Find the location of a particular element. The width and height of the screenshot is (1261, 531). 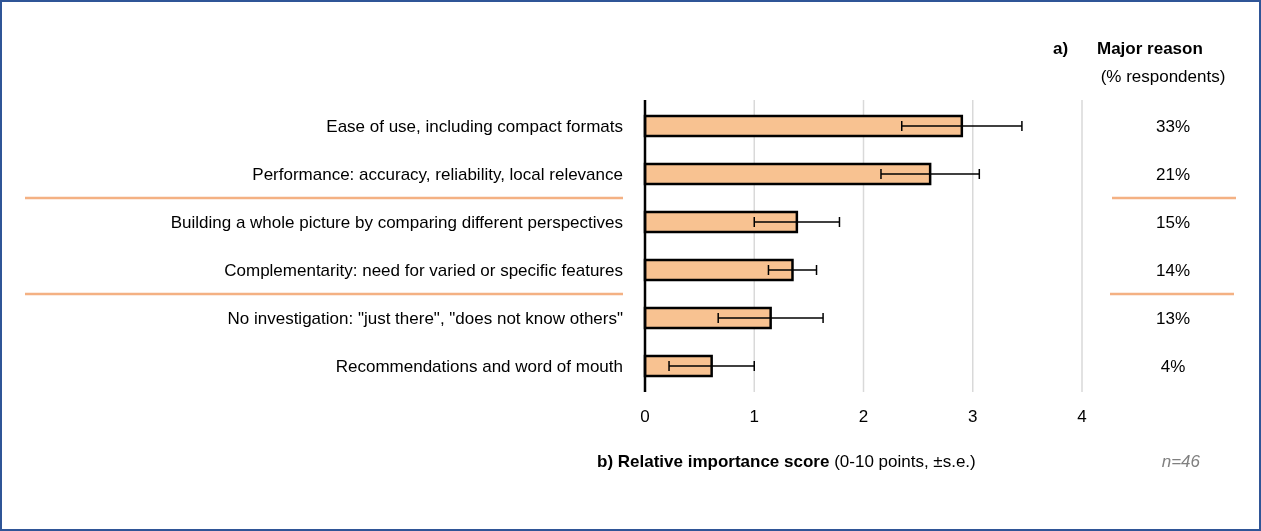

chart-title: a) Major reason is located at coordinates (1128, 48).